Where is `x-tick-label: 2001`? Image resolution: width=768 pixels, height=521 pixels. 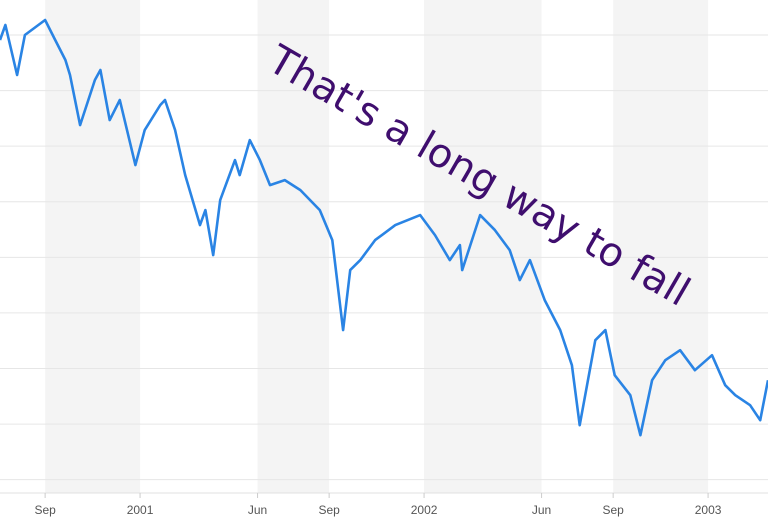
x-tick-label: 2001 is located at coordinates (140, 510).